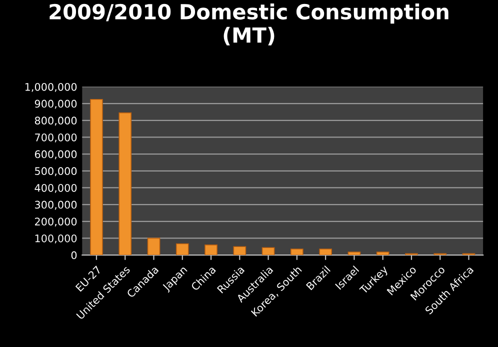 The height and width of the screenshot is (347, 498). I want to click on y-tick-label: 900,000, so click(55, 104).